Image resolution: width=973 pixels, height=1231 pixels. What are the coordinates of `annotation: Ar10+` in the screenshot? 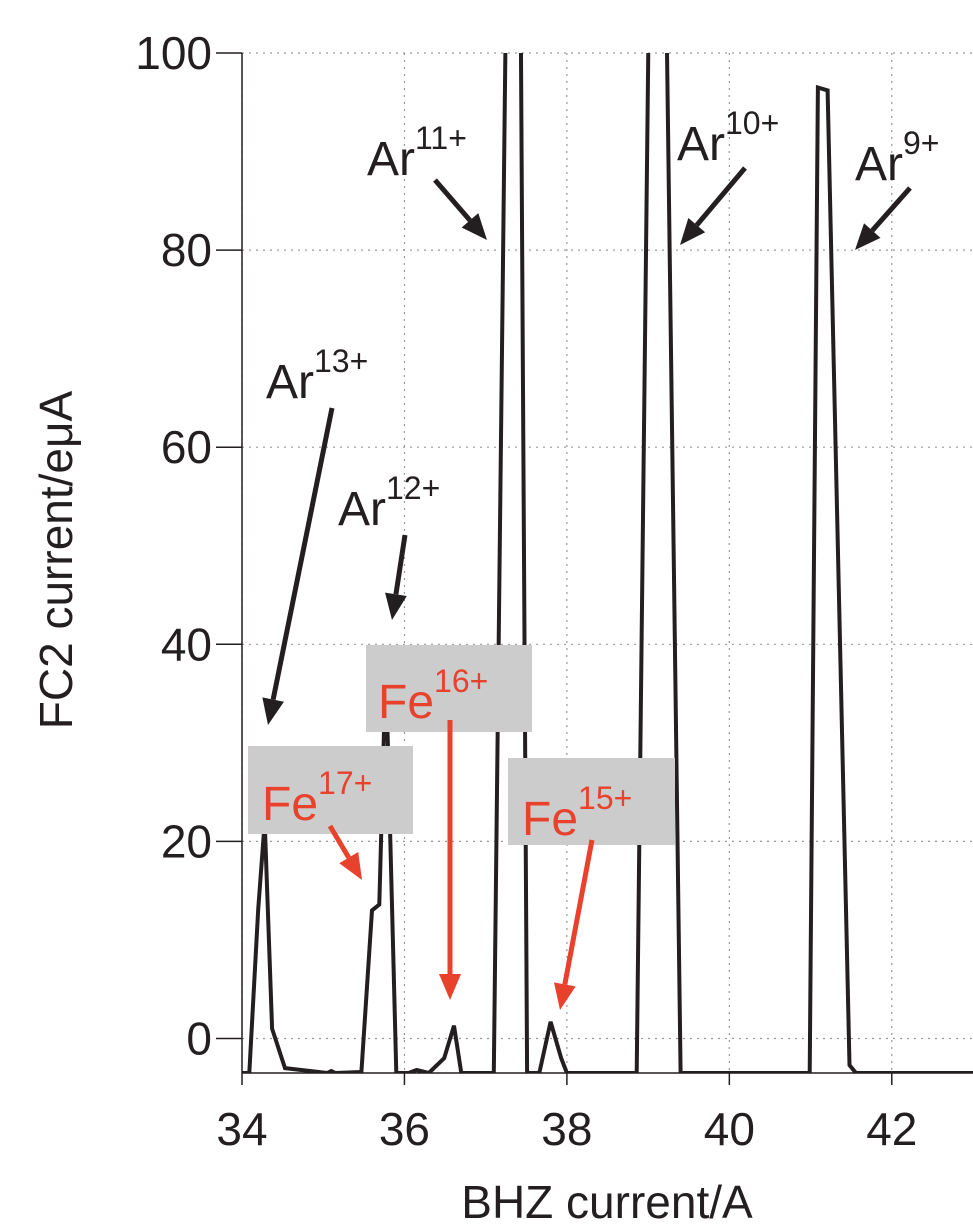 It's located at (728, 138).